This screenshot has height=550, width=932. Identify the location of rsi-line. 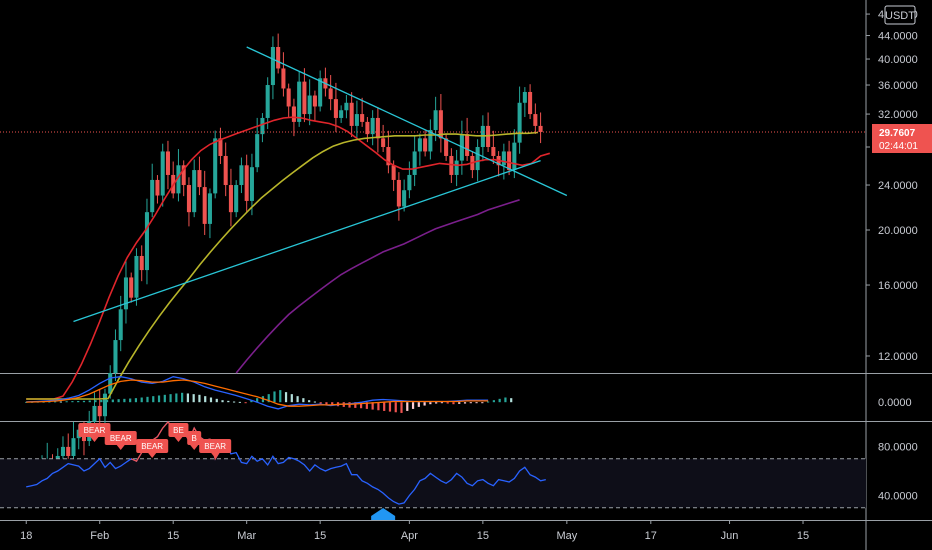
(286, 463).